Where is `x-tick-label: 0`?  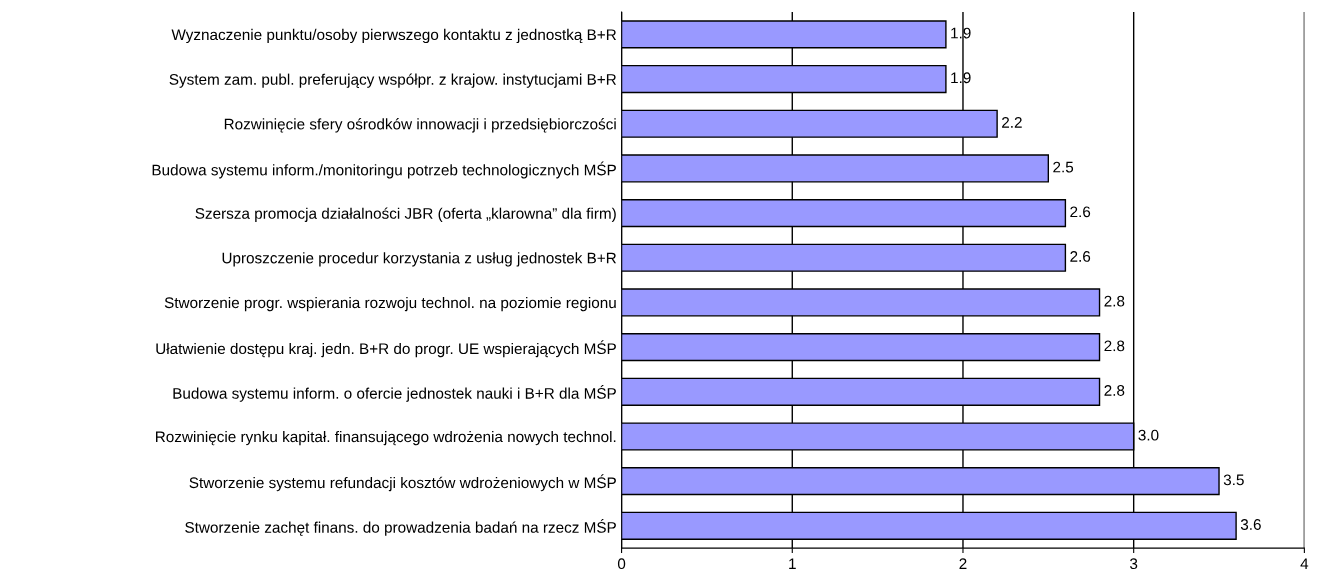 x-tick-label: 0 is located at coordinates (621, 564).